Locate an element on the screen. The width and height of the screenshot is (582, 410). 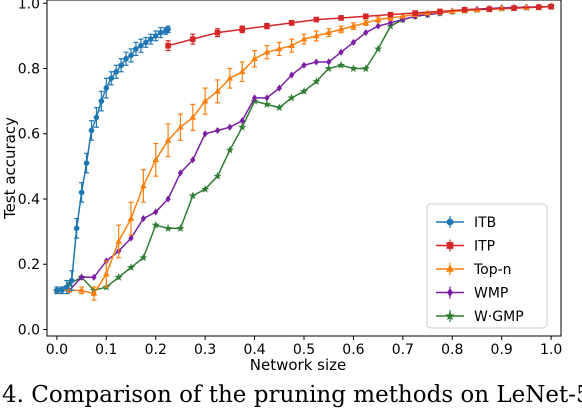
legend-items: ITB ITP Top-n WMP W·GMP is located at coordinates (480, 270).